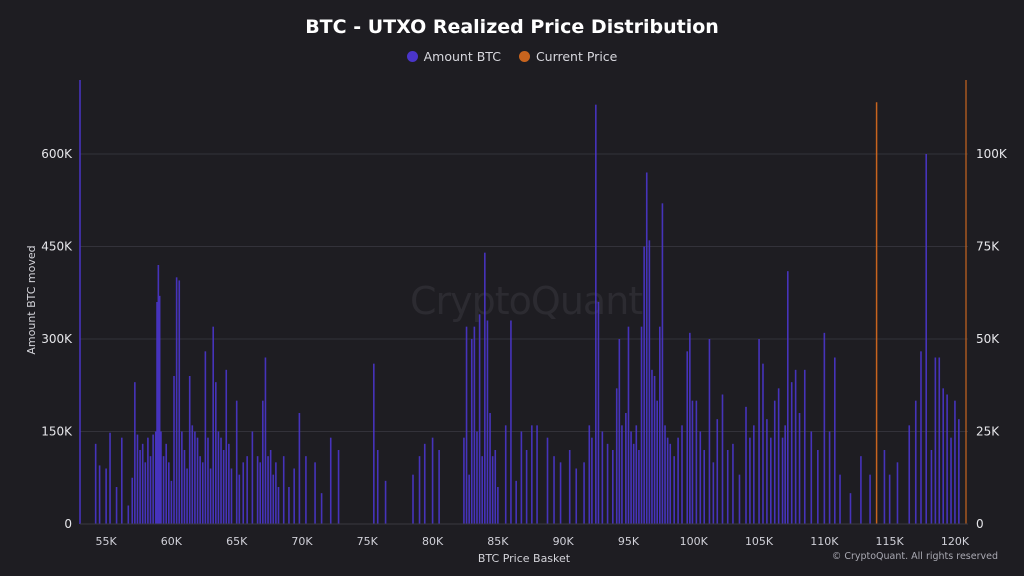 Image resolution: width=1024 pixels, height=576 pixels. Describe the element at coordinates (526, 301) in the screenshot. I see `watermark: CryptoQuant` at that location.